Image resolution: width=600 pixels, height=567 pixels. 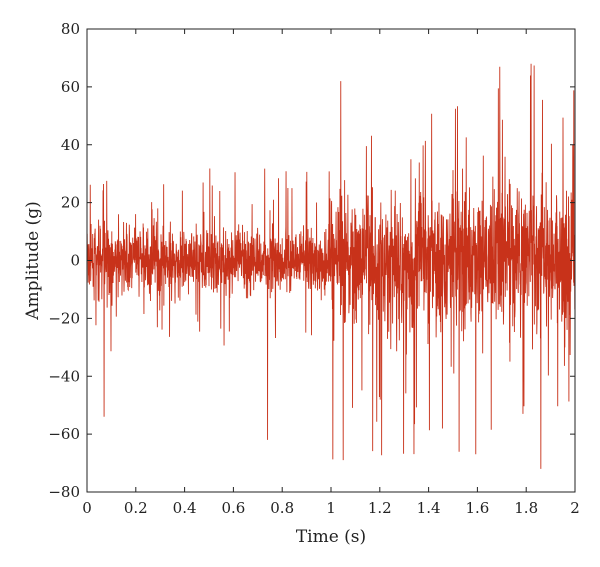 What do you see at coordinates (331, 508) in the screenshot?
I see `x-tick-label: 1` at bounding box center [331, 508].